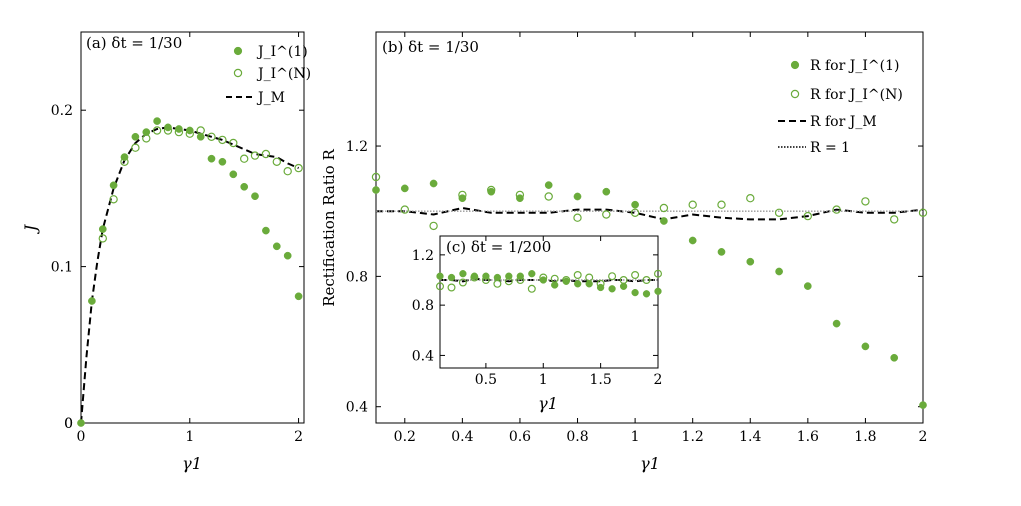 The width and height of the screenshot is (1021, 506). Describe the element at coordinates (62, 111) in the screenshot. I see `y-tick-label: 0.2` at that location.